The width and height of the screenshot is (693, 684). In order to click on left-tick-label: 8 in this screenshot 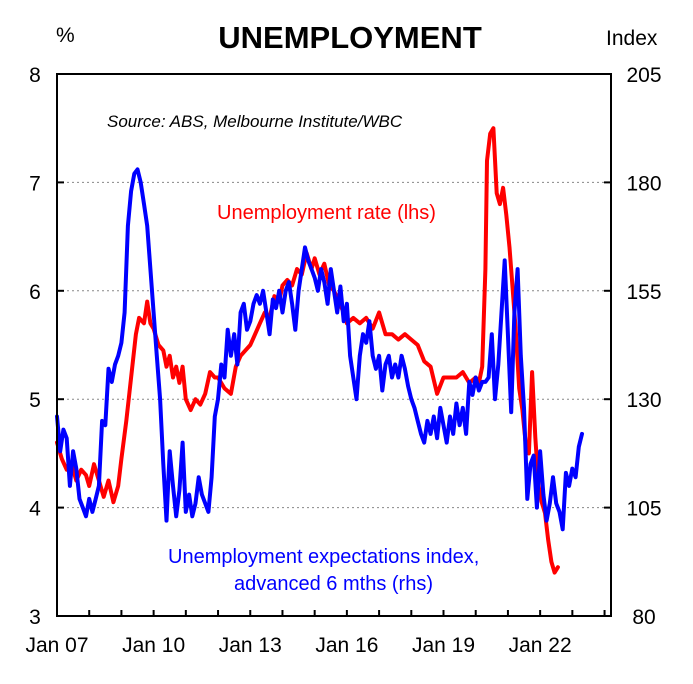, I will do `click(35, 75)`.